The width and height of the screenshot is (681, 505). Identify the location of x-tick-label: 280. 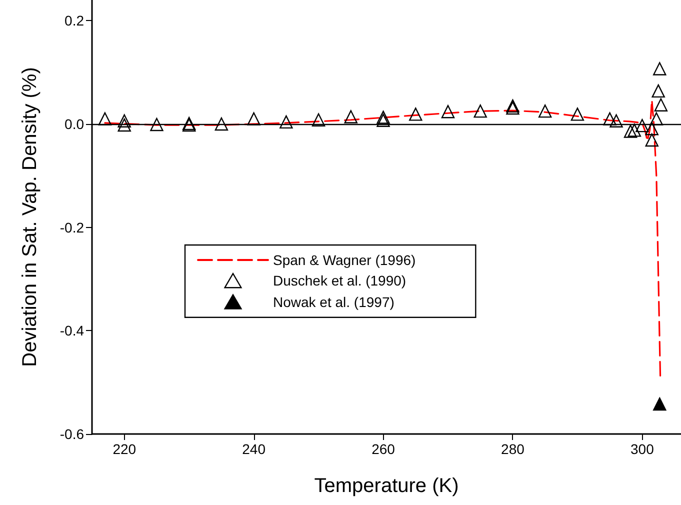
(513, 449).